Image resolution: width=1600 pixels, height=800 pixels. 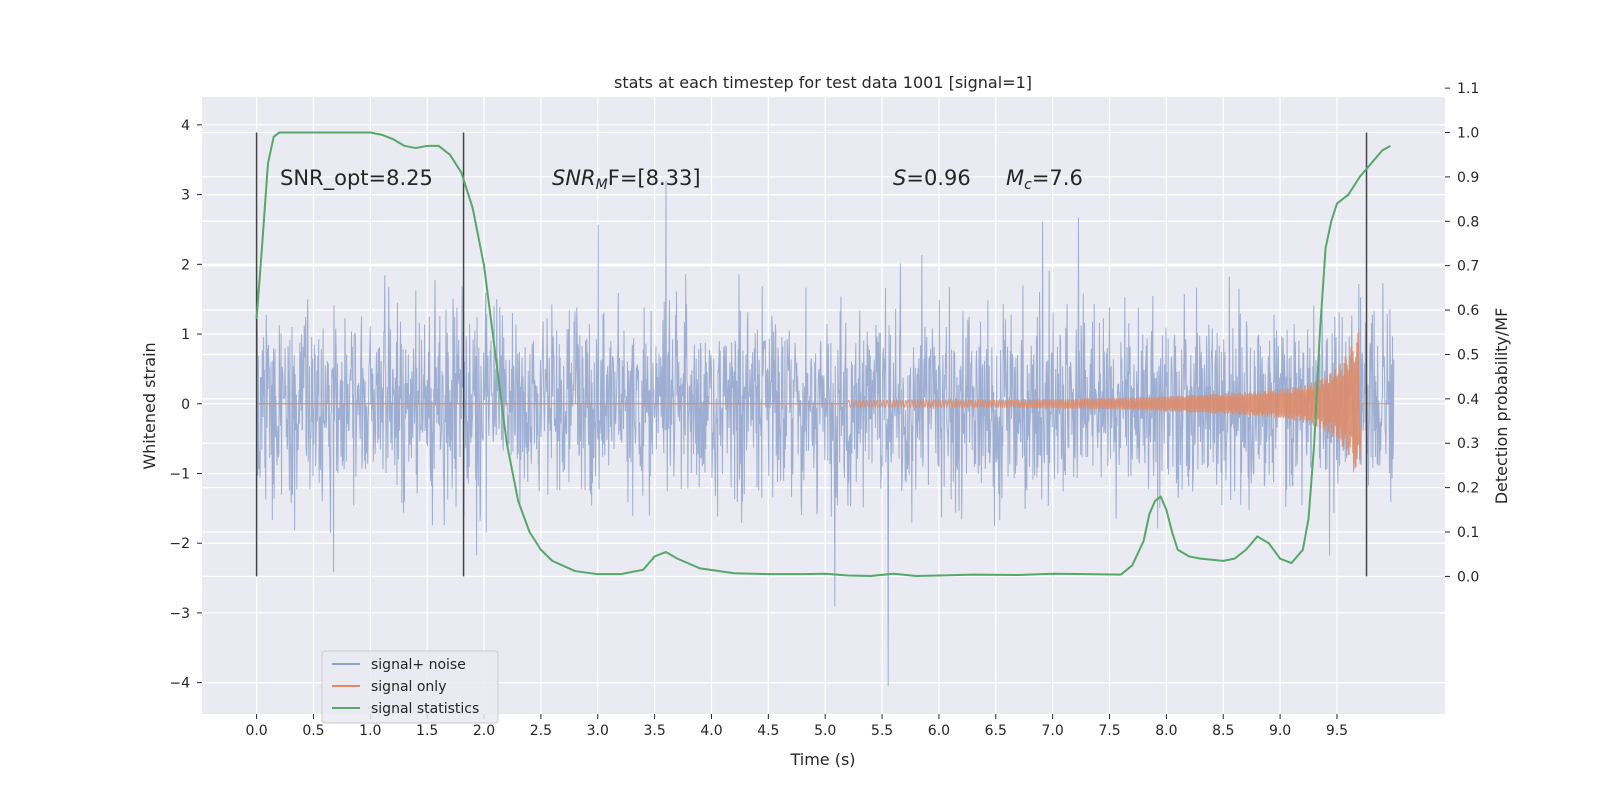 What do you see at coordinates (1468, 355) in the screenshot?
I see `y2-tick-label: 0.5` at bounding box center [1468, 355].